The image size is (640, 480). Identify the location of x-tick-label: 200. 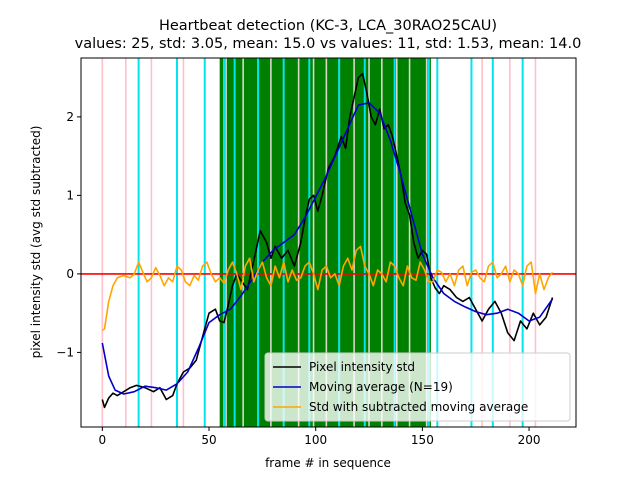
(529, 440).